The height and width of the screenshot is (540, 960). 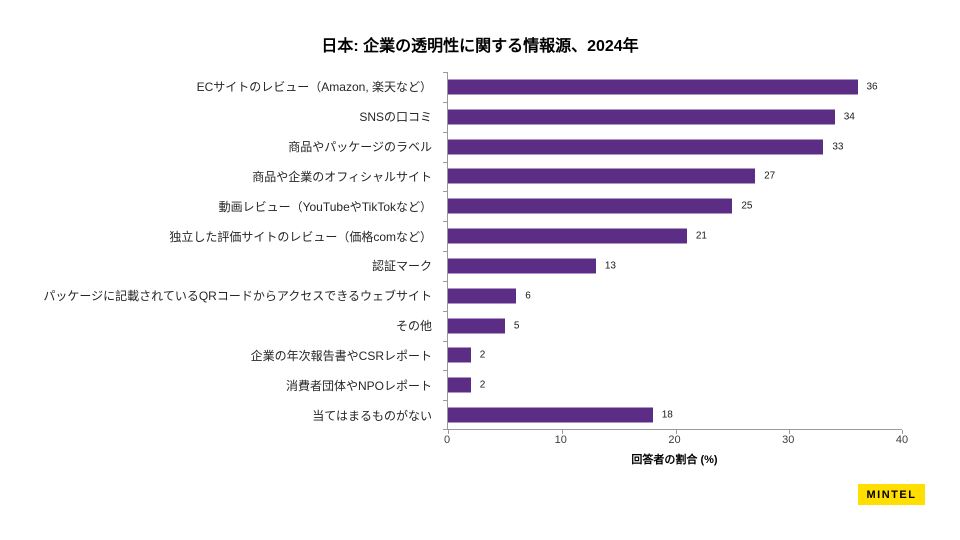 What do you see at coordinates (314, 87) in the screenshot?
I see `category-label: ECサイトのレビュー（Amazon, 楽天など）` at bounding box center [314, 87].